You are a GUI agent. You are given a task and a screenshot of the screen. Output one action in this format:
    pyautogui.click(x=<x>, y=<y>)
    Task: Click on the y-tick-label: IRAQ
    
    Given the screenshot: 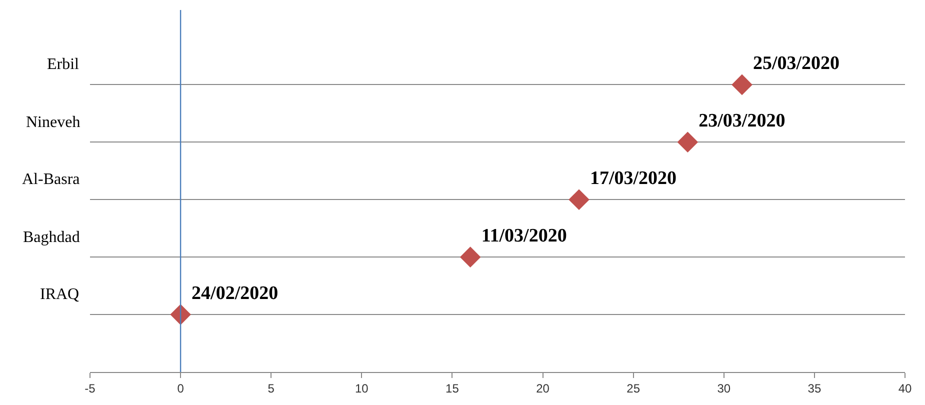 What is the action you would take?
    pyautogui.click(x=60, y=294)
    